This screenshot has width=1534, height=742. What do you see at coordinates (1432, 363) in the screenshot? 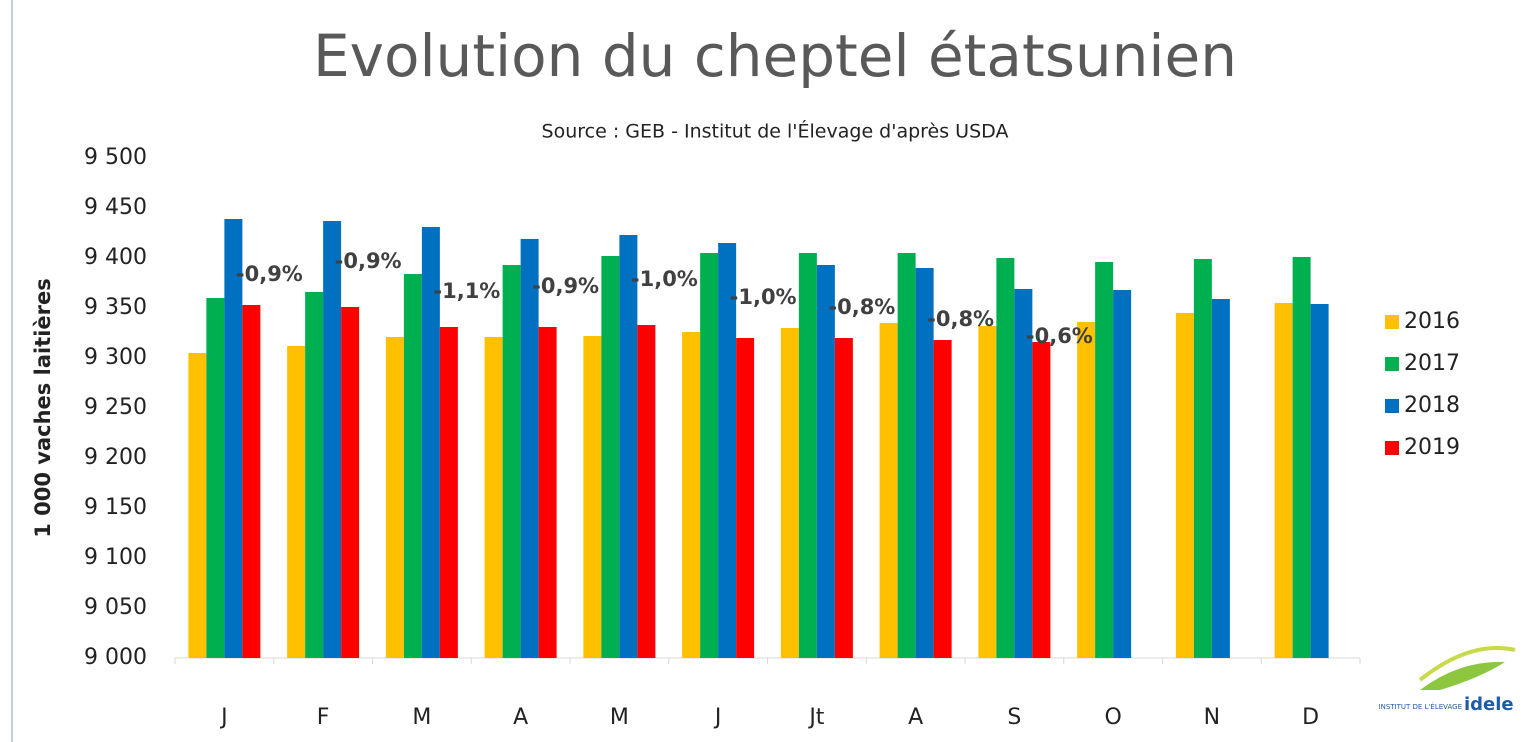
I see `legend-label: 2017` at bounding box center [1432, 363].